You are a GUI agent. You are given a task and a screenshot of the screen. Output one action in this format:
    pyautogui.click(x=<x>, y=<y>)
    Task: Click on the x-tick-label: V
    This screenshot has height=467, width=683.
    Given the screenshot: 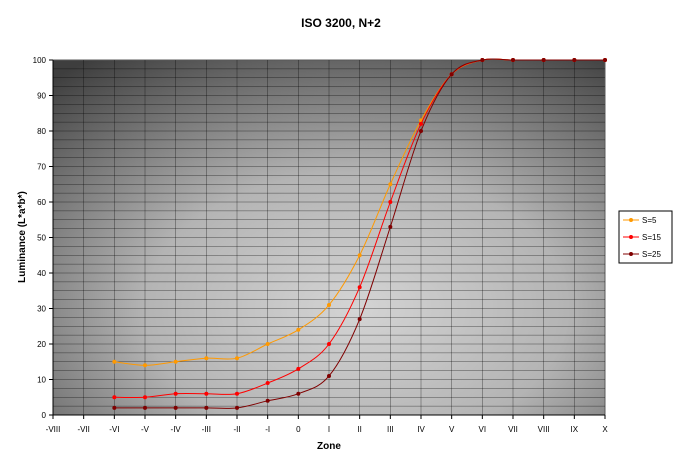 What is the action you would take?
    pyautogui.click(x=452, y=429)
    